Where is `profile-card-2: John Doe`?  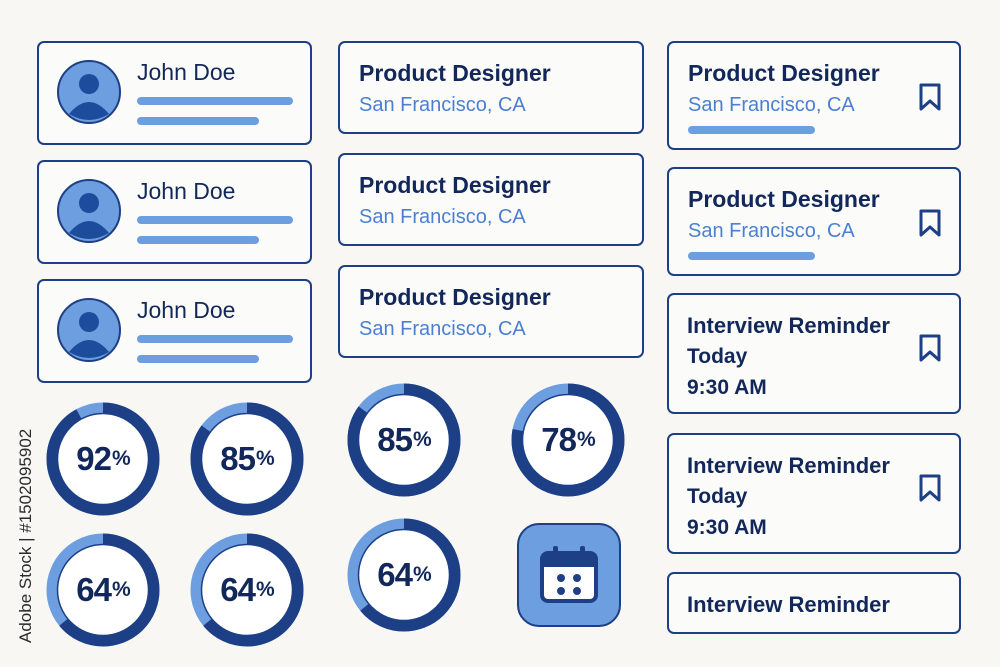 profile-card-2: John Doe is located at coordinates (174, 212).